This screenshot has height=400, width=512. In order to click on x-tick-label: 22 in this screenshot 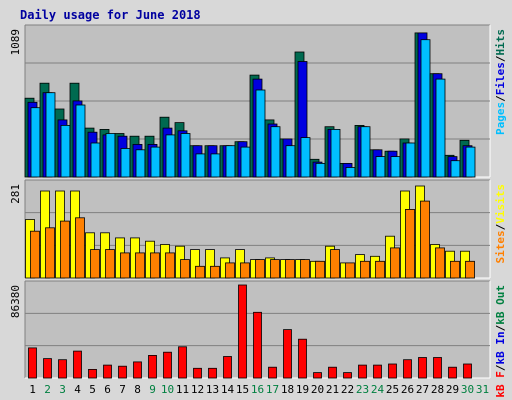, I will do `click(347, 389)`.